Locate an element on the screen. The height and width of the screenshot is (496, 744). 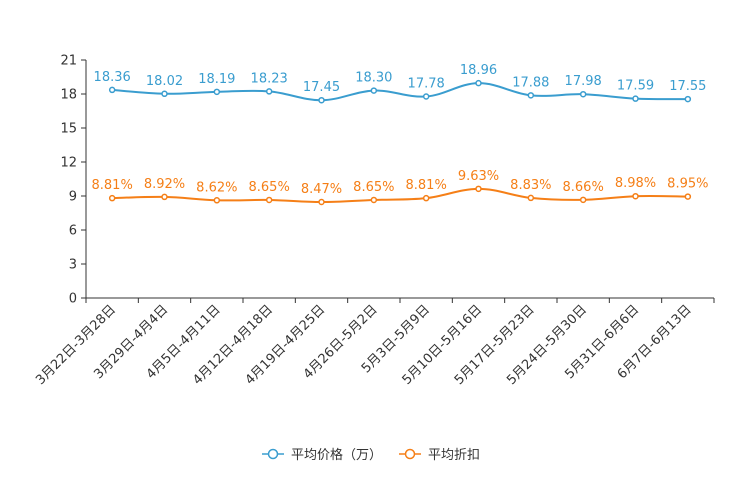
y-tick-label: 0 is located at coordinates (73, 299).